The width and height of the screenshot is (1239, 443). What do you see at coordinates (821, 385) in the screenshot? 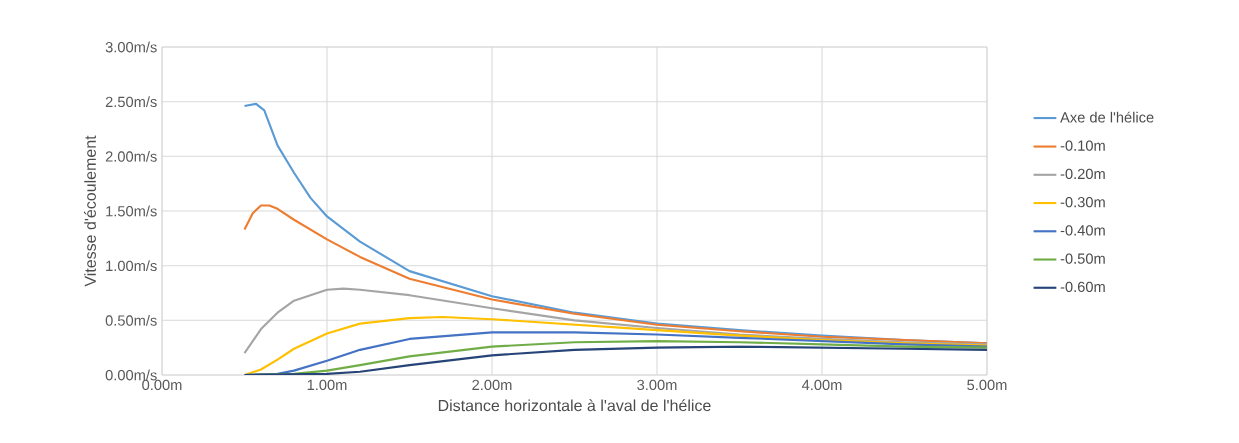
I see `x-tick-label: 4.00m` at bounding box center [821, 385].